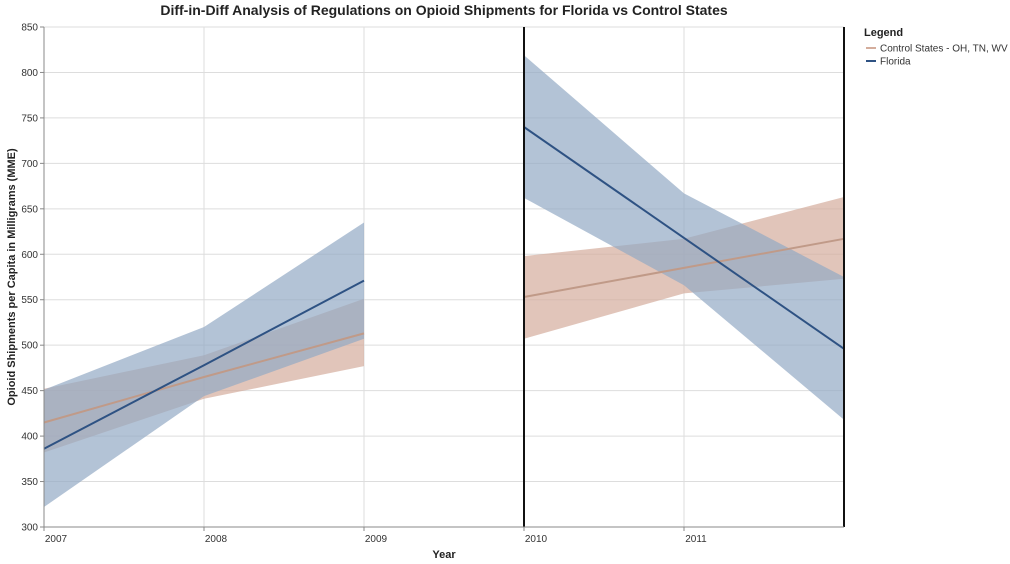  Describe the element at coordinates (29, 528) in the screenshot. I see `y-tick-label: 300` at that location.